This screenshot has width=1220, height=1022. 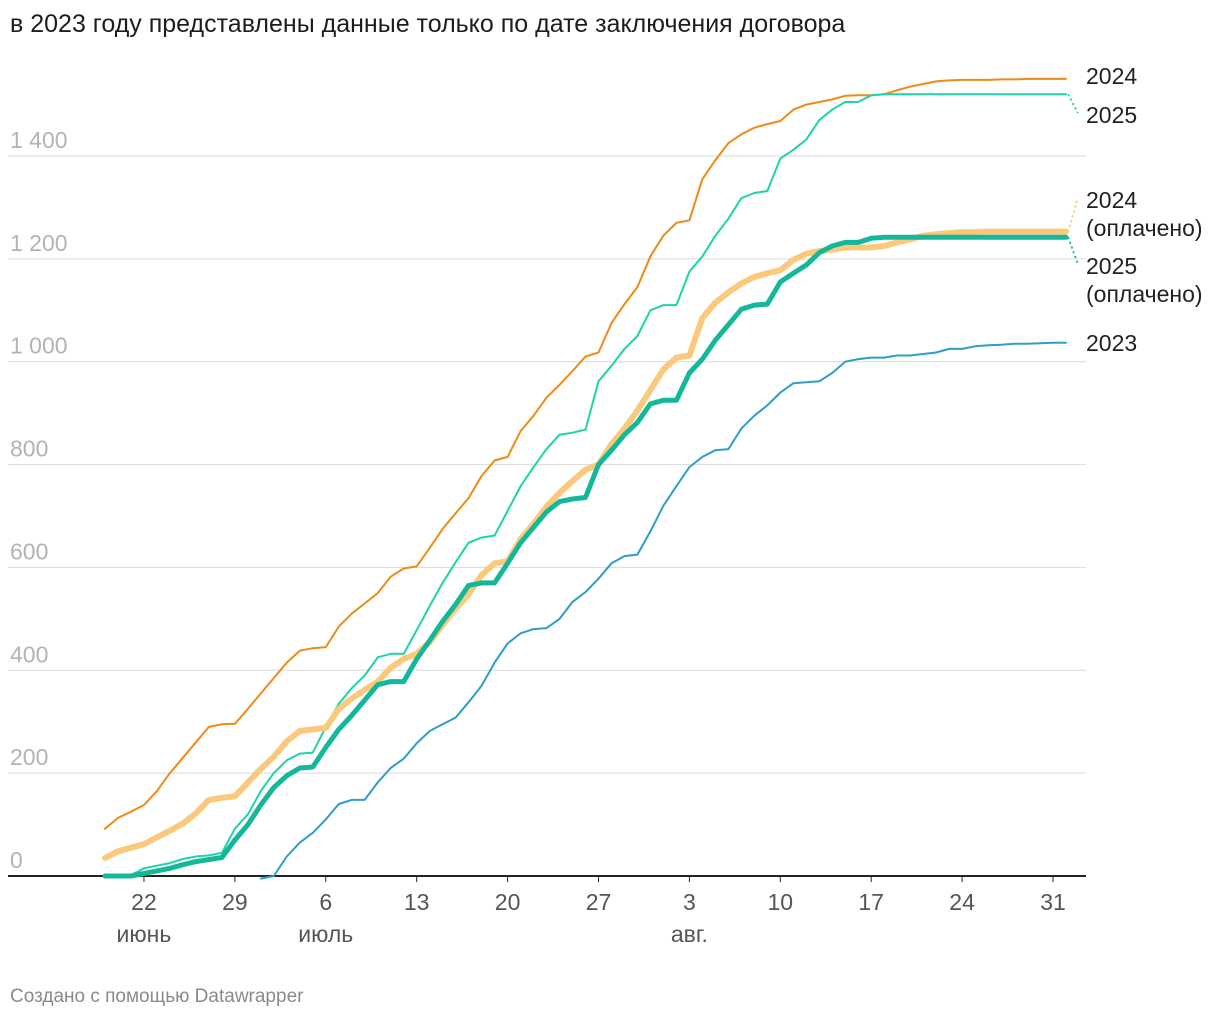 I want to click on y-tick-label: 1 000, so click(x=39, y=346).